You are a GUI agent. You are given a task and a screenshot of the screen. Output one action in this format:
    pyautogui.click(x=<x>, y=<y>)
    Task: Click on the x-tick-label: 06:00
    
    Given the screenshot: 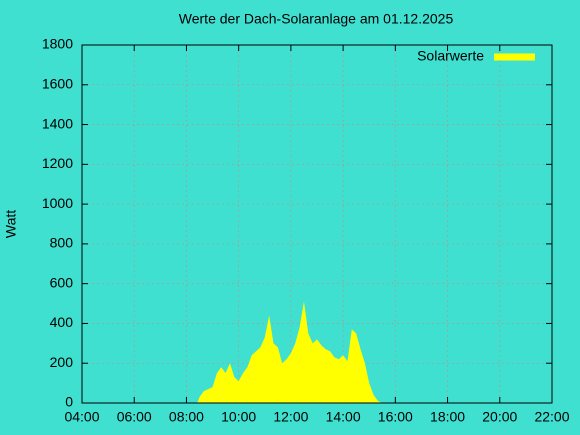 What is the action you would take?
    pyautogui.click(x=134, y=417)
    